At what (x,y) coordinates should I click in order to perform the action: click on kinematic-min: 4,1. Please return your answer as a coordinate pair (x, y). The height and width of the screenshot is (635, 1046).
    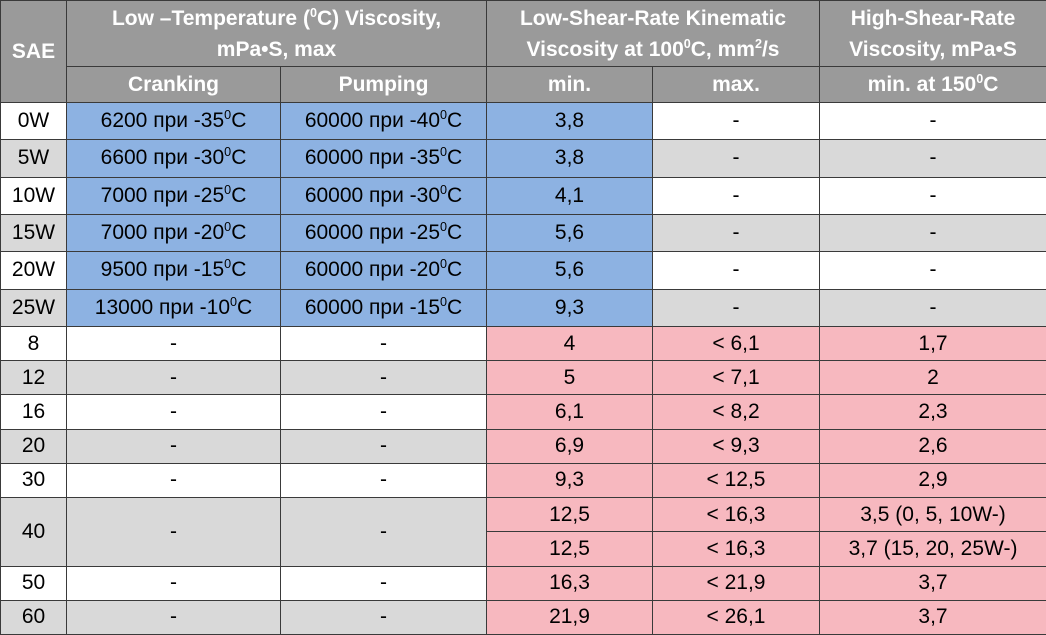
    Looking at the image, I should click on (570, 195).